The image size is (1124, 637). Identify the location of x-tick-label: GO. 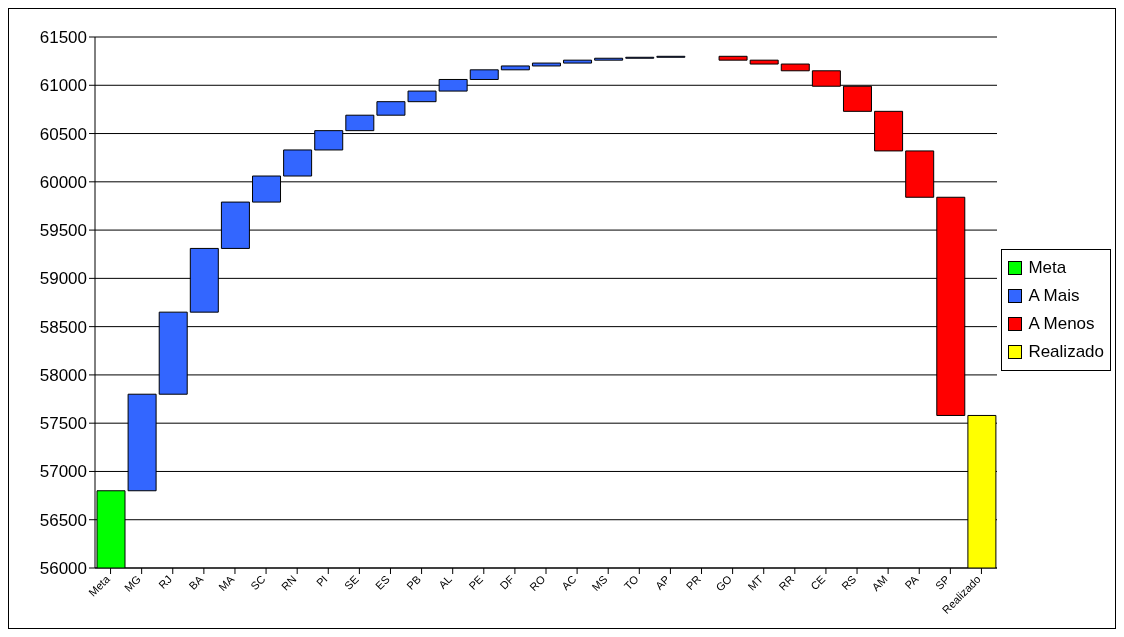
(724, 583).